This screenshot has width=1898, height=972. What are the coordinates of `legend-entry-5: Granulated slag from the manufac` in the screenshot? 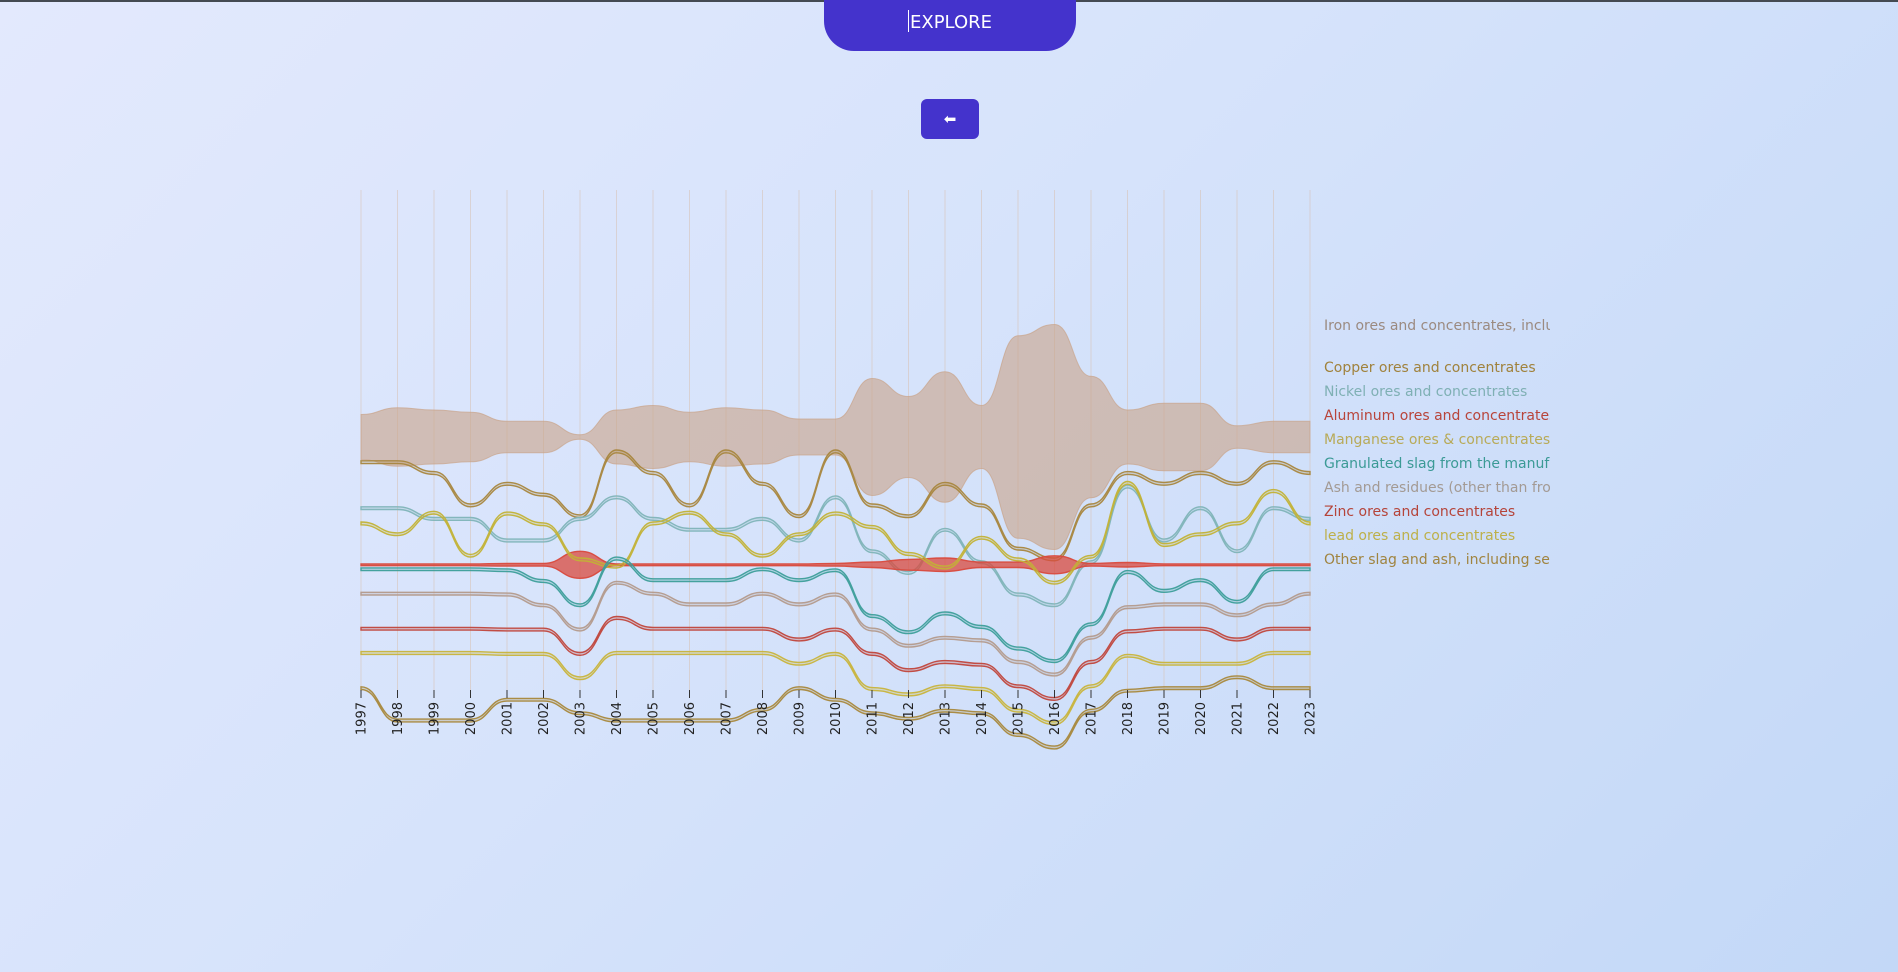 It's located at (1445, 464).